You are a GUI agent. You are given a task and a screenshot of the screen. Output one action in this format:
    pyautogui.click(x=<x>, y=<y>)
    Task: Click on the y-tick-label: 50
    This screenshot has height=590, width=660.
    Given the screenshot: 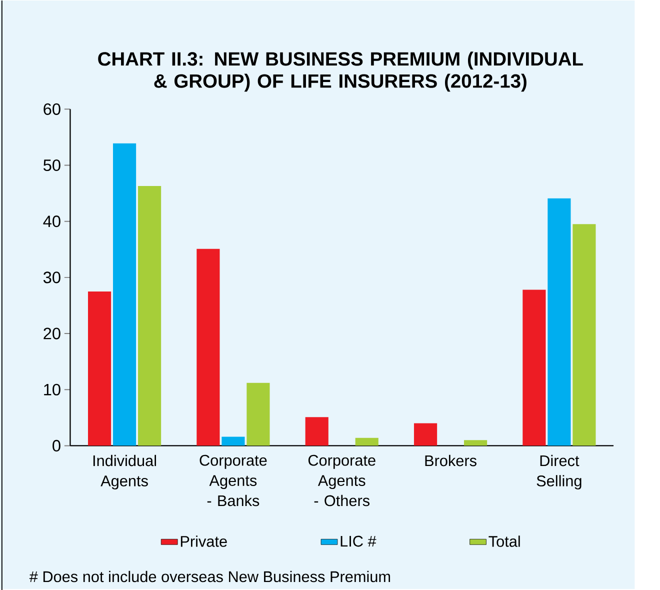 What is the action you would take?
    pyautogui.click(x=51, y=165)
    